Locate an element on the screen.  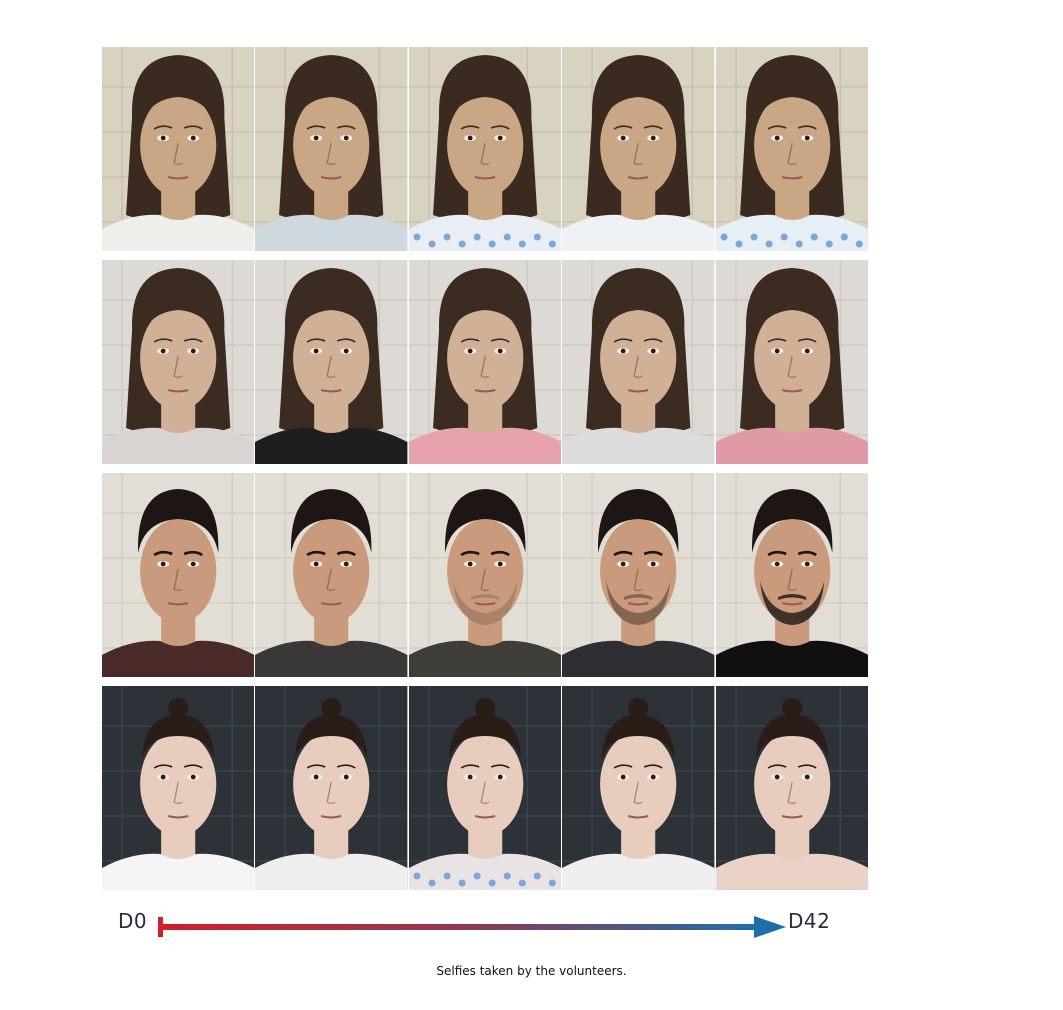
timeline-start-tick is located at coordinates (160, 927).